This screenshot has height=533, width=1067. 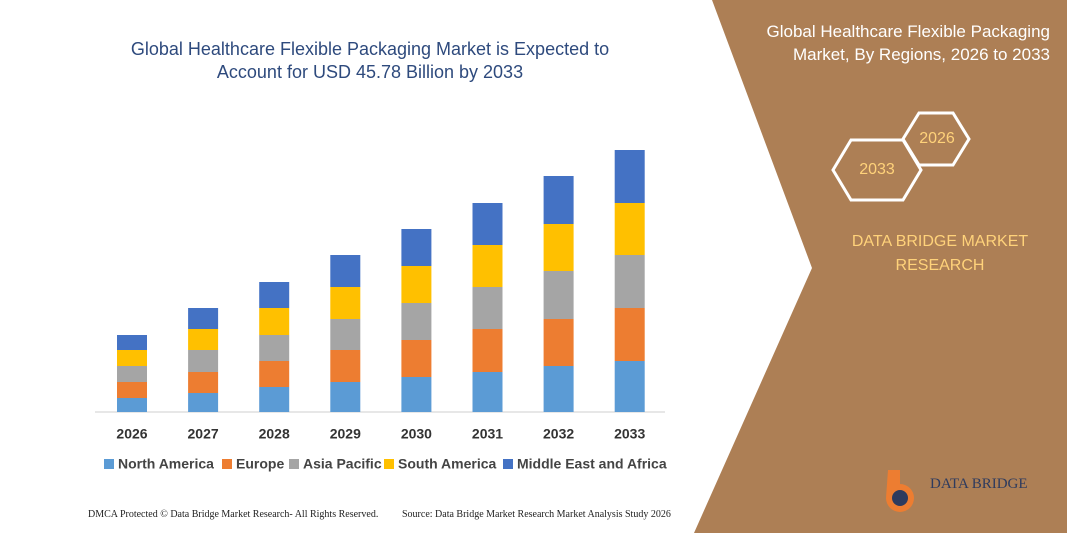 What do you see at coordinates (345, 434) in the screenshot?
I see `x-tick-label: 2029` at bounding box center [345, 434].